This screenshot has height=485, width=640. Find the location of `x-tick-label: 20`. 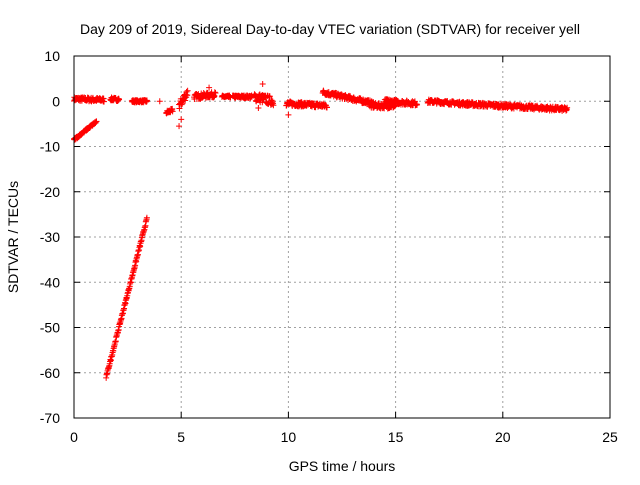

x-tick-label: 20 is located at coordinates (503, 437).